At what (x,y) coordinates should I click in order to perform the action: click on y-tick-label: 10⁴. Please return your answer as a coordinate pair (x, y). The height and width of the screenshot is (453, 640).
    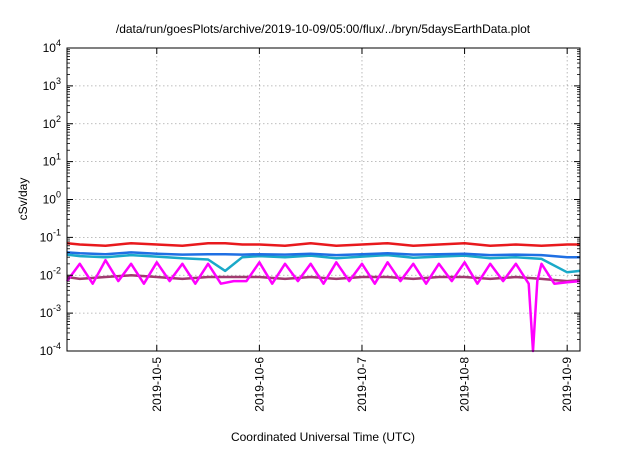
    Looking at the image, I should click on (52, 46).